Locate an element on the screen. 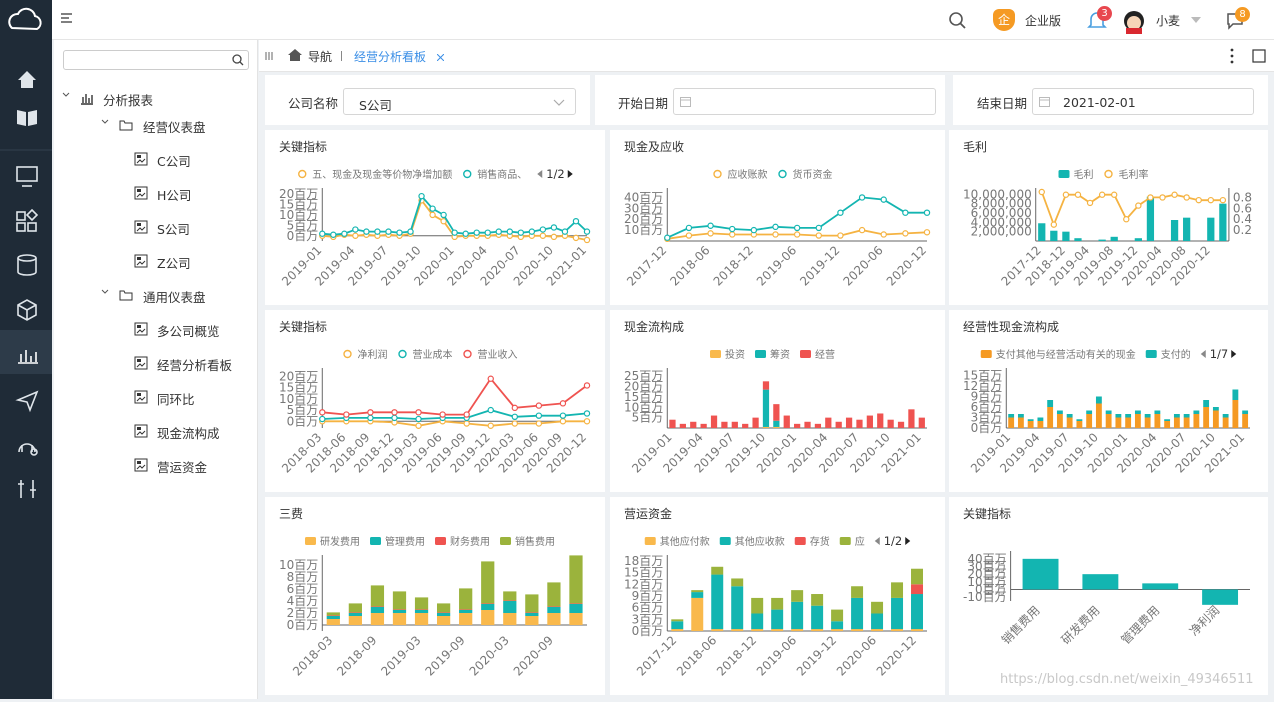  y-tick-label: 9百万 is located at coordinates (648, 596).